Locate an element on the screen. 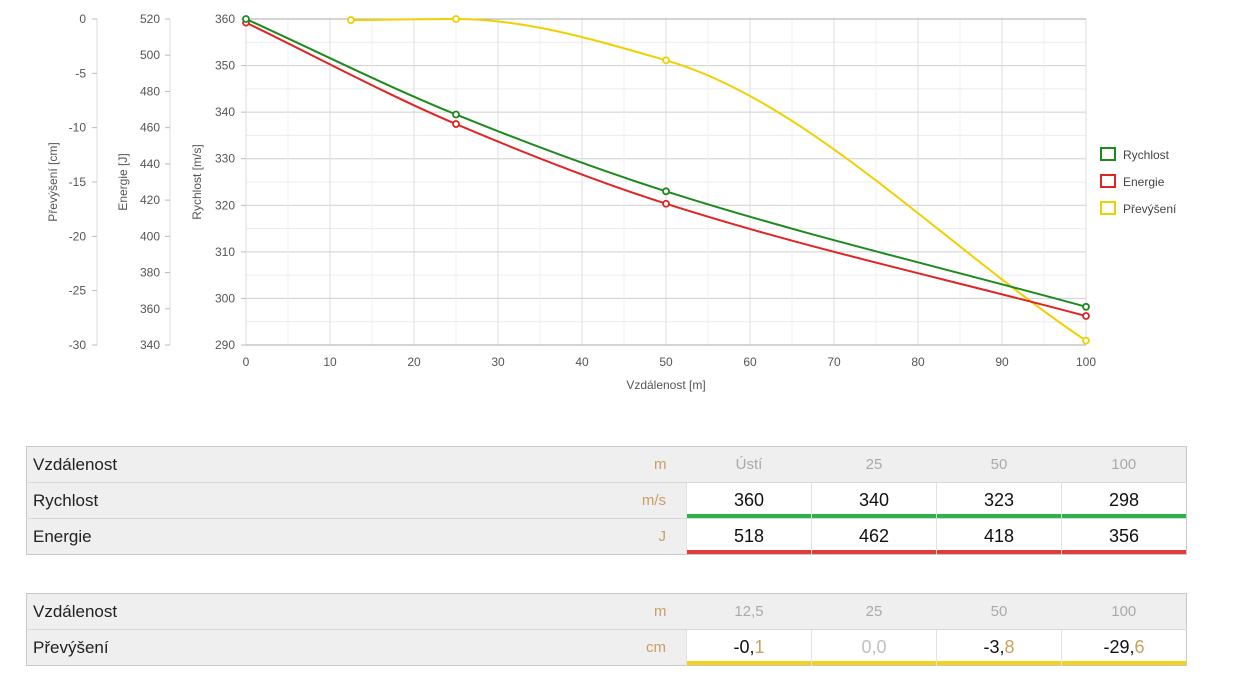 Image resolution: width=1251 pixels, height=683 pixels. velocity-cell: 360 is located at coordinates (749, 500).